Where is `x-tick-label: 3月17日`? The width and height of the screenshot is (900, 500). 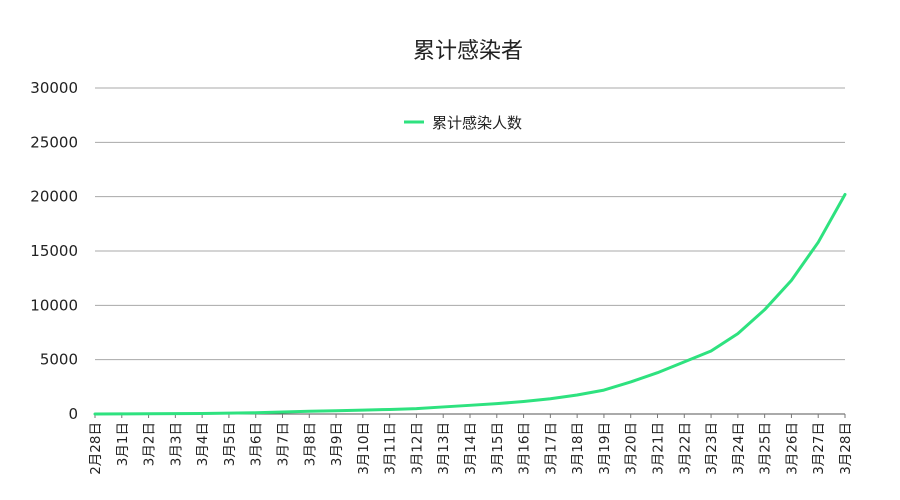 x-tick-label: 3月17日 is located at coordinates (551, 448).